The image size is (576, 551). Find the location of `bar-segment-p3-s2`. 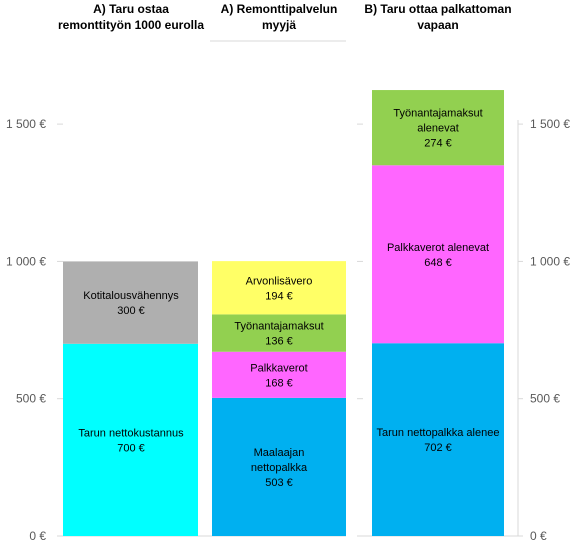

bar-segment-p3-s2 is located at coordinates (438, 254).